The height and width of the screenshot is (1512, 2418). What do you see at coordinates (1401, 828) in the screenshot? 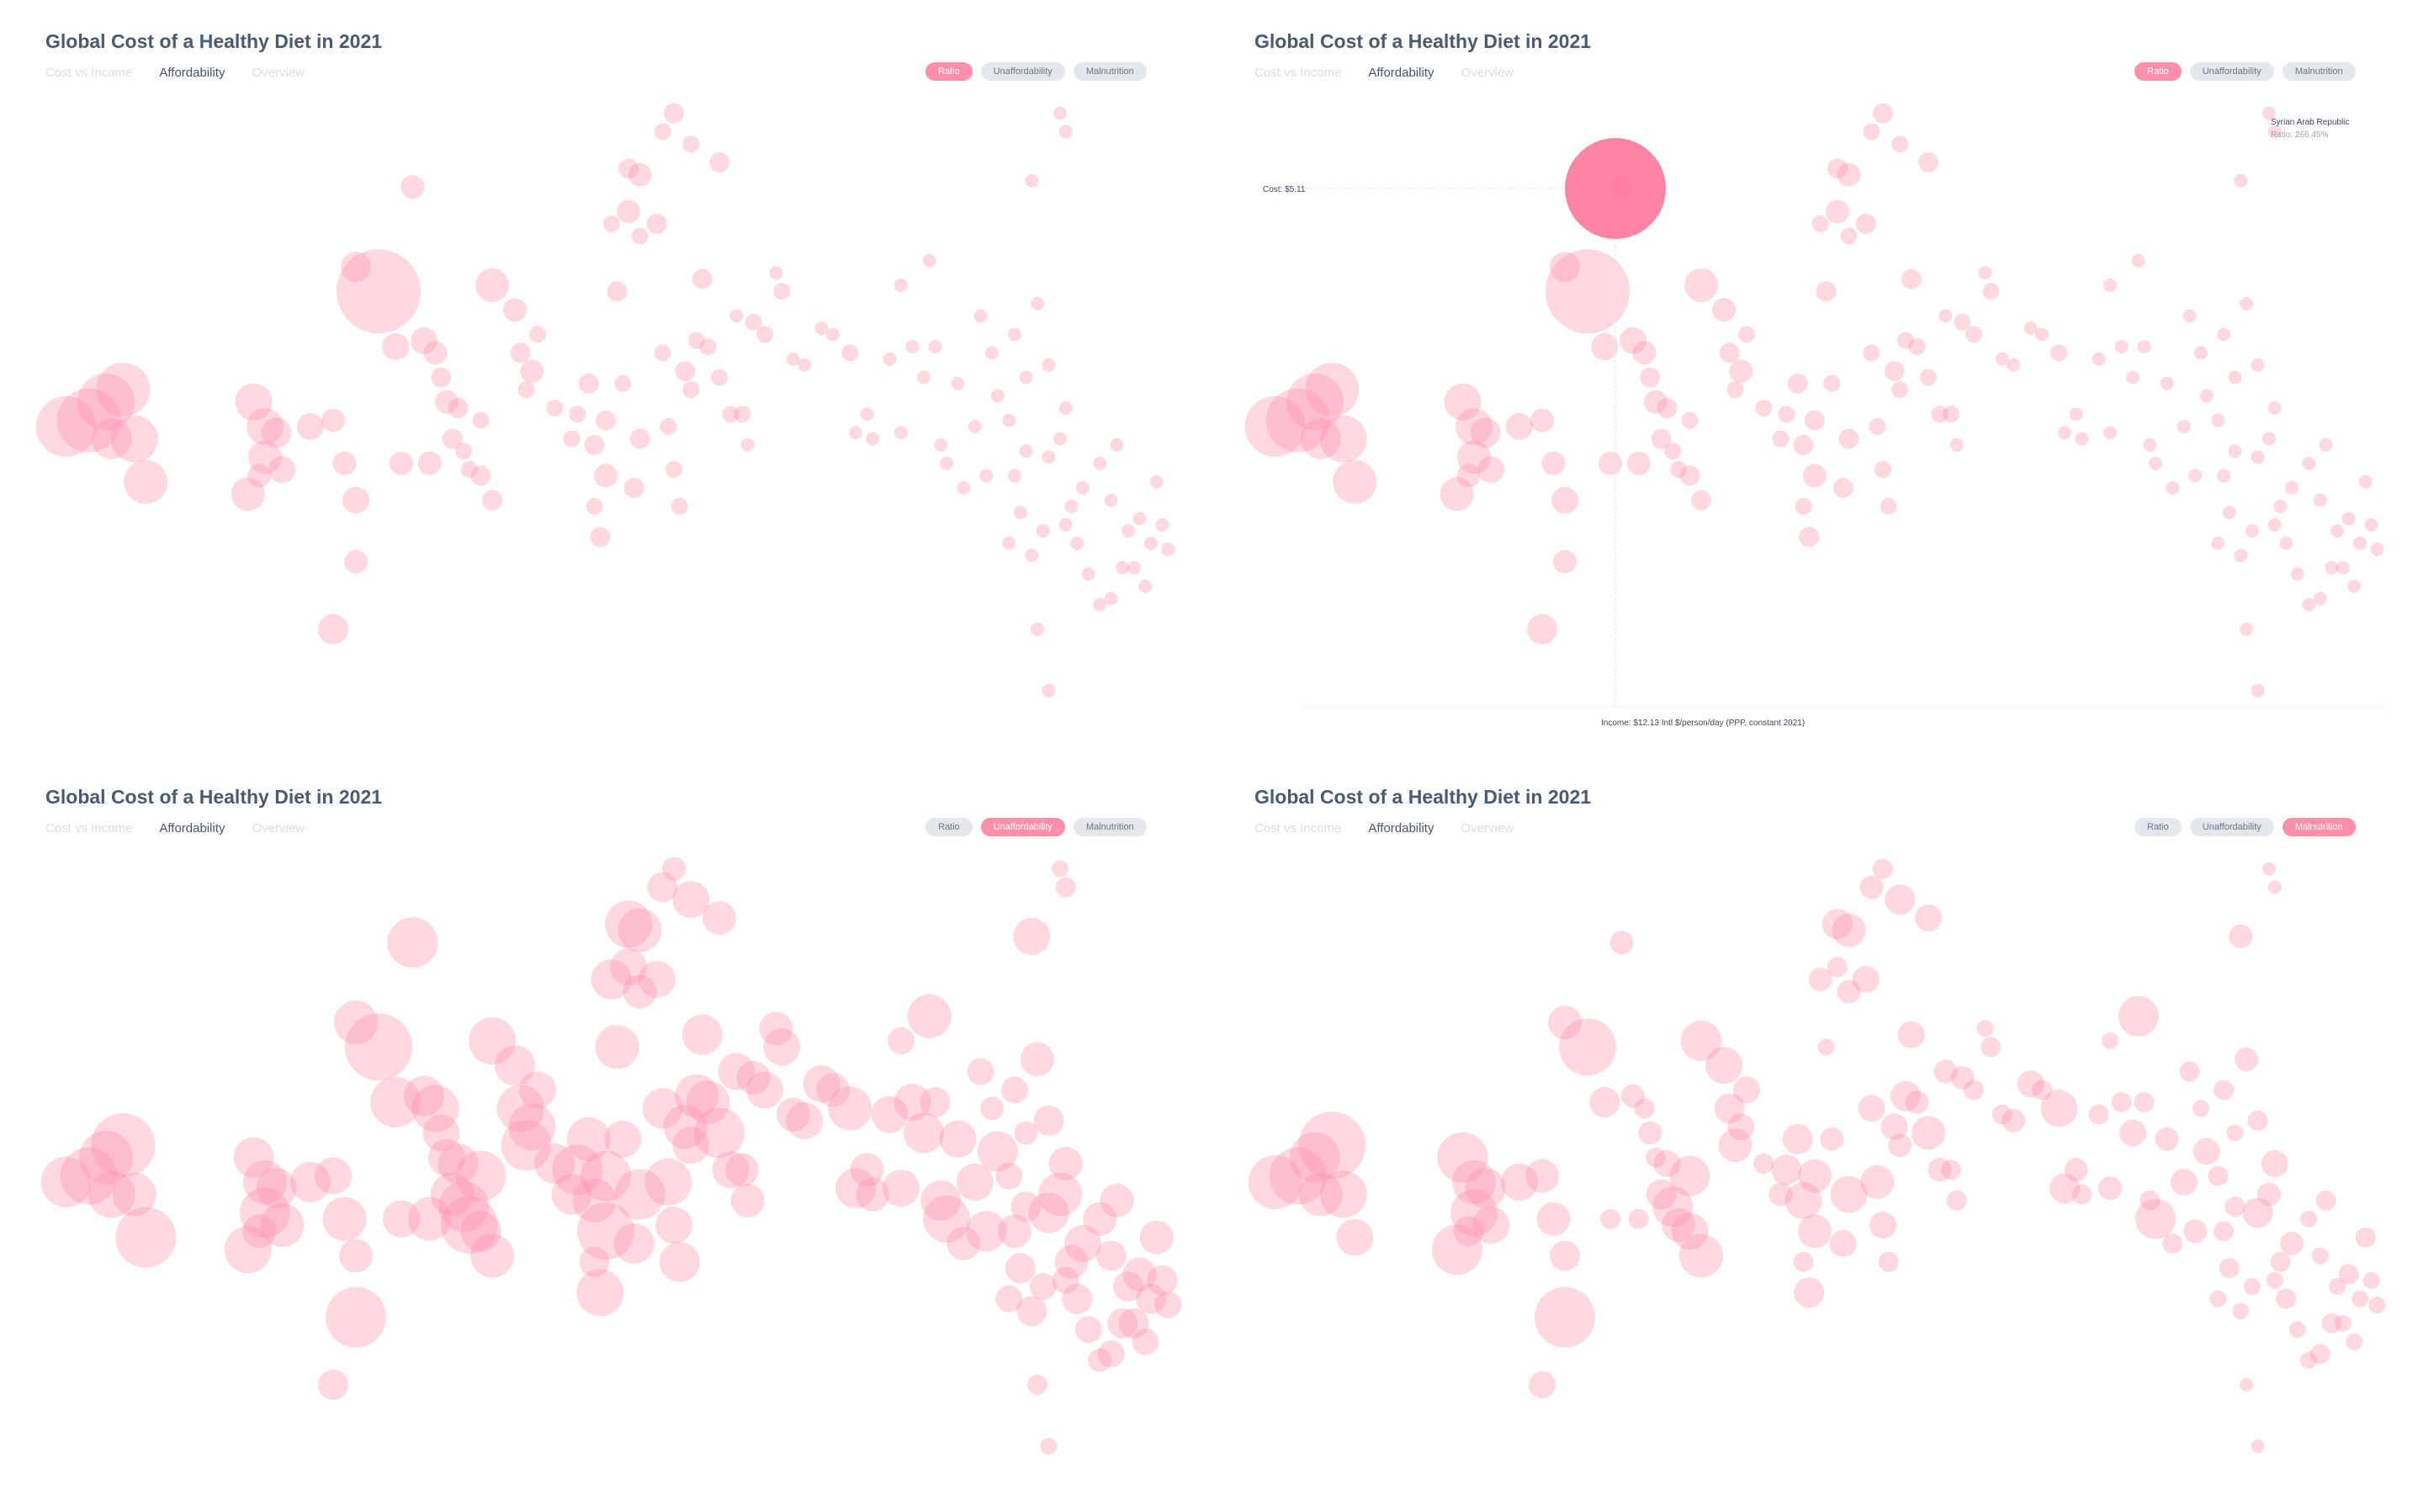
I see `nav-affordability: Affordability` at bounding box center [1401, 828].